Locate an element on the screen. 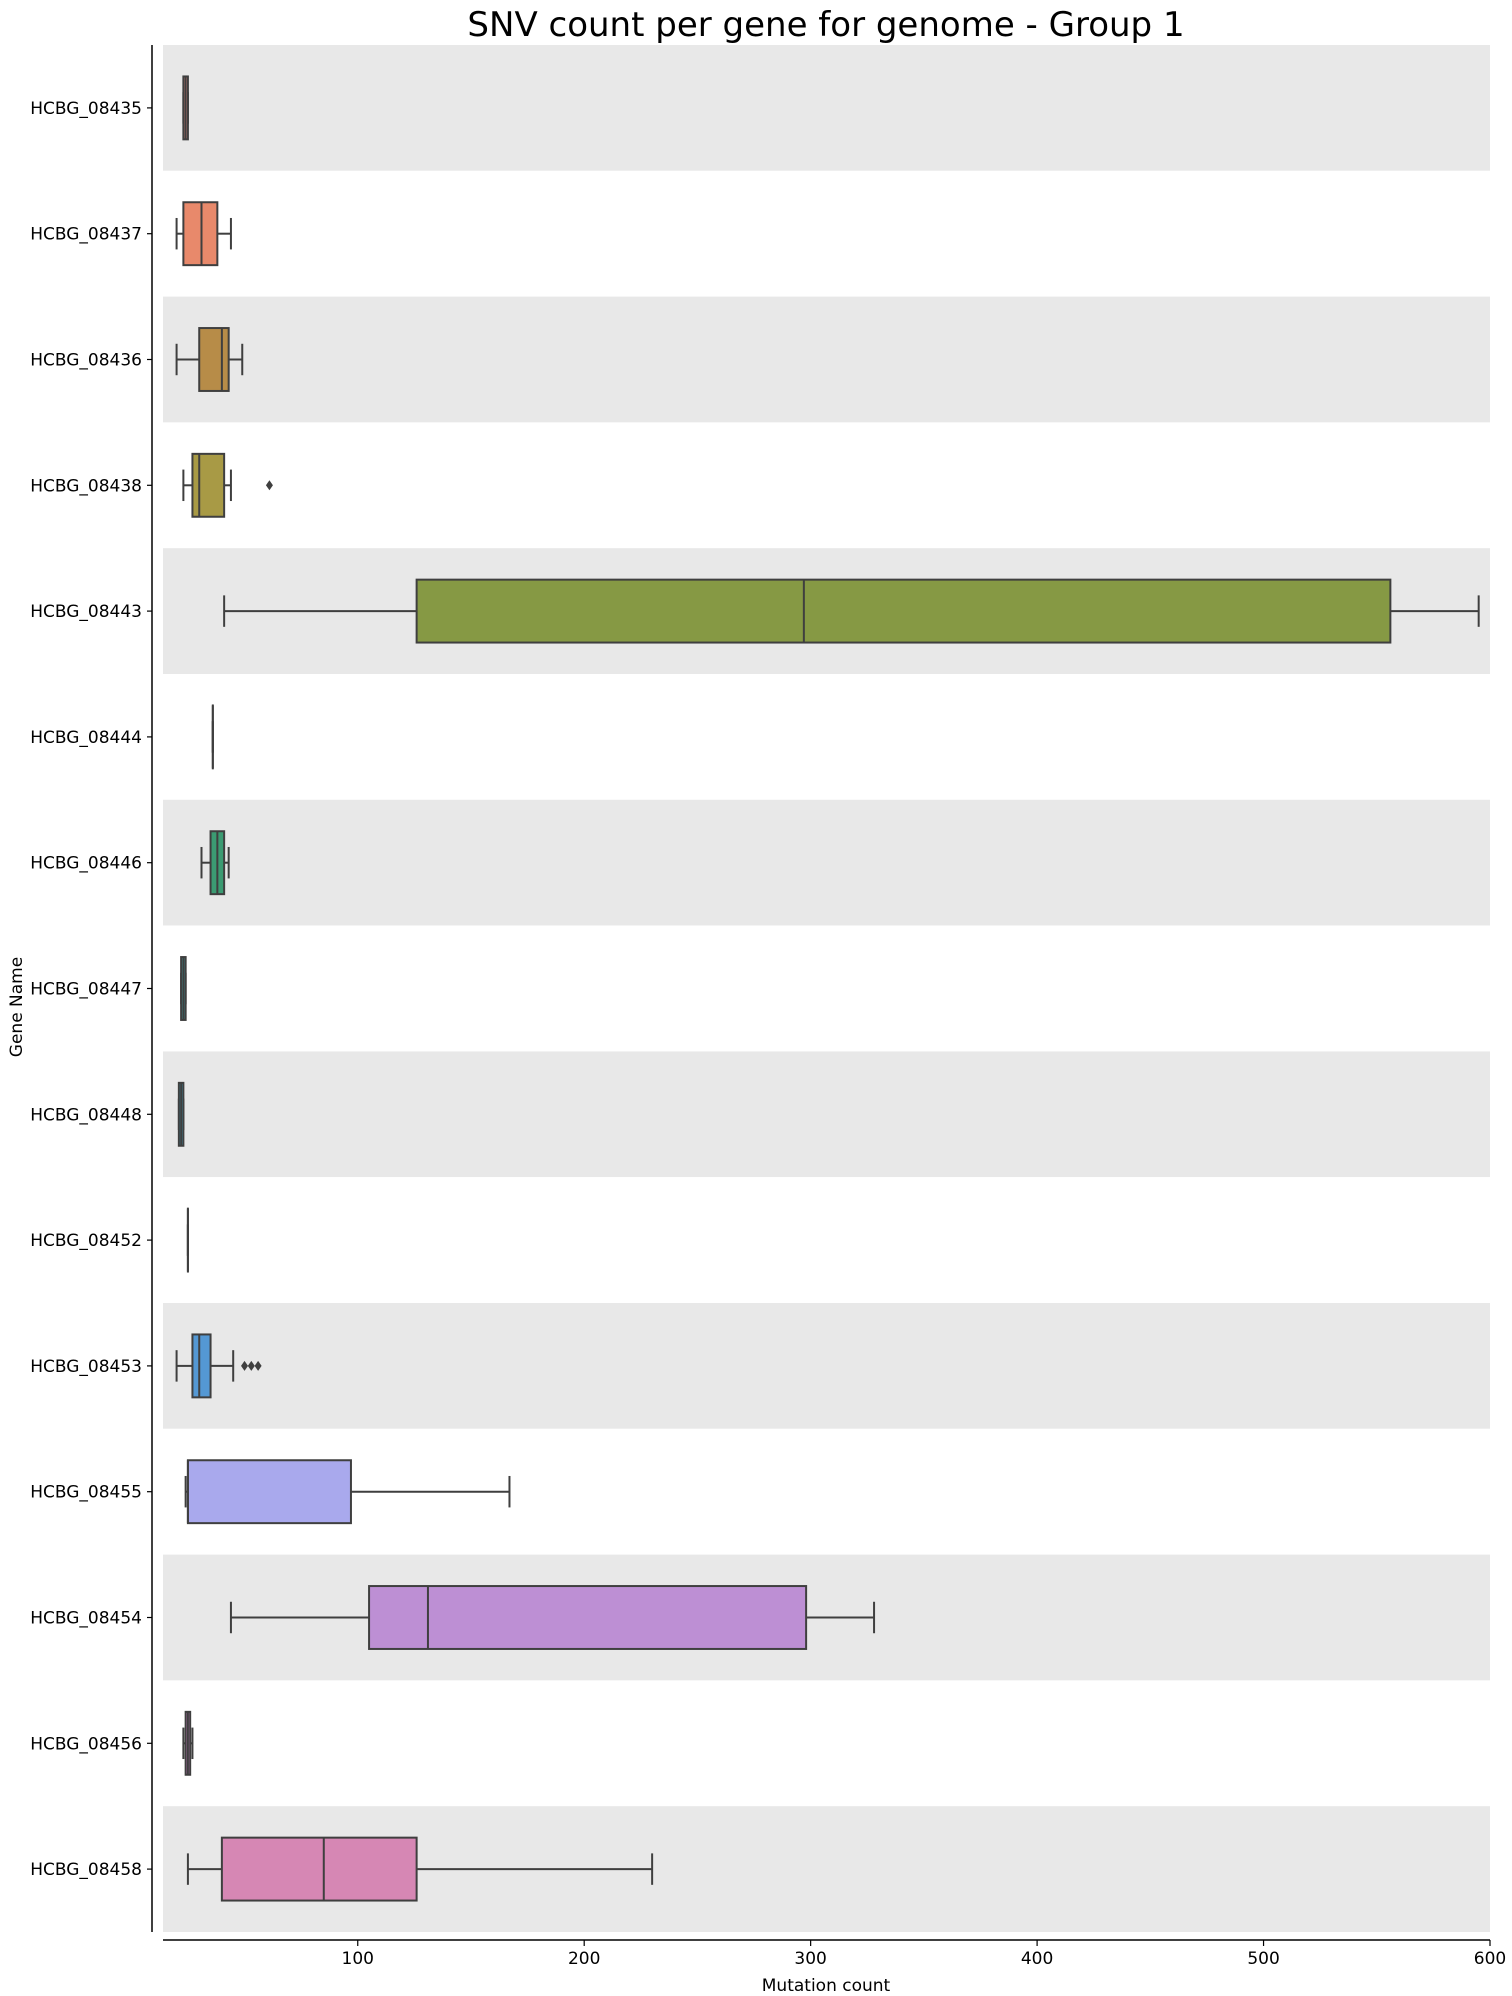  y-tick-label: HCBG_08453 is located at coordinates (86, 1367).